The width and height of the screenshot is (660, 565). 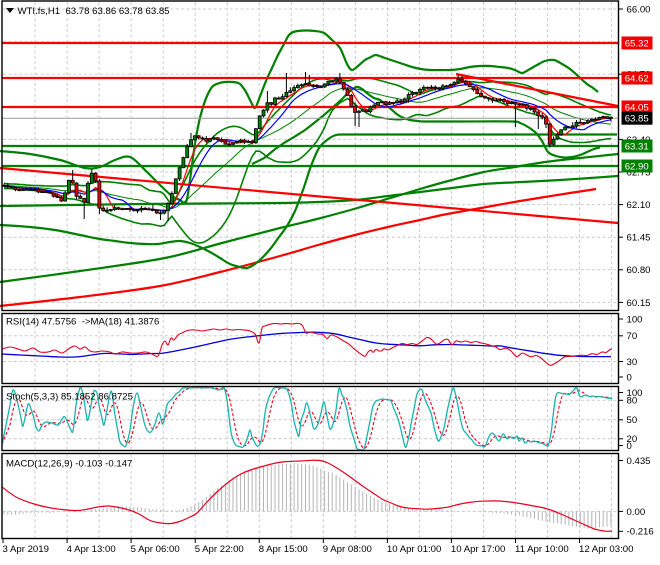 I want to click on svg-text: 64.05, so click(x=637, y=107).